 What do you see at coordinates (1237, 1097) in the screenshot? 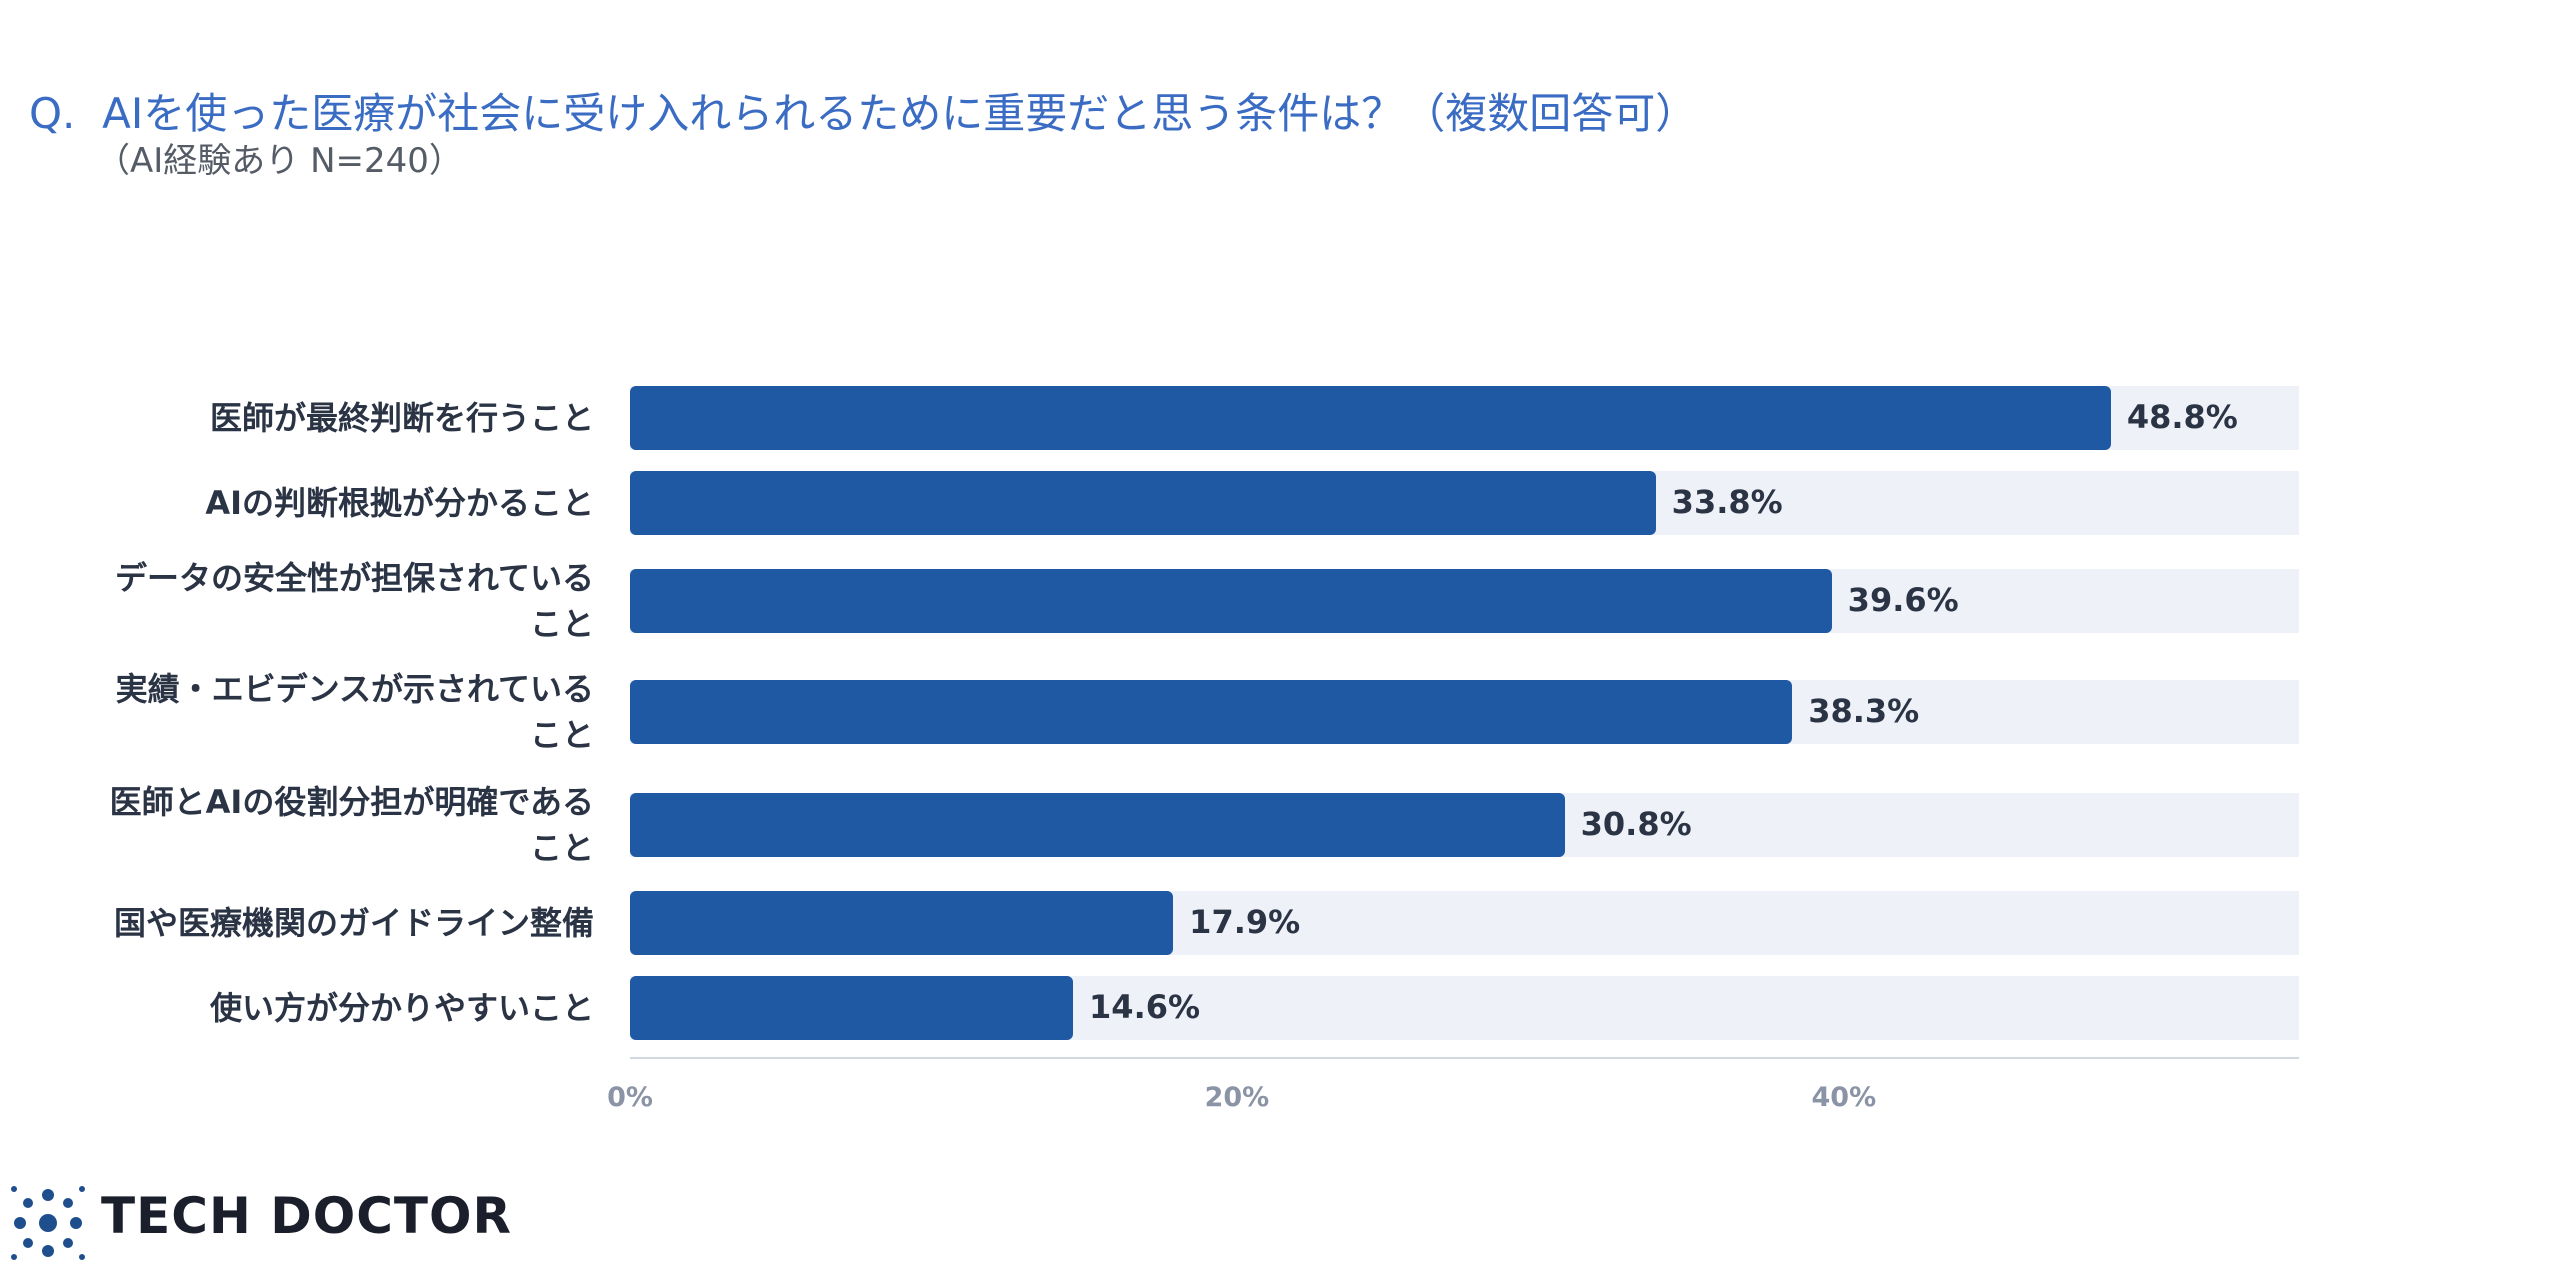
I see `x-tick-label: 20%` at bounding box center [1237, 1097].